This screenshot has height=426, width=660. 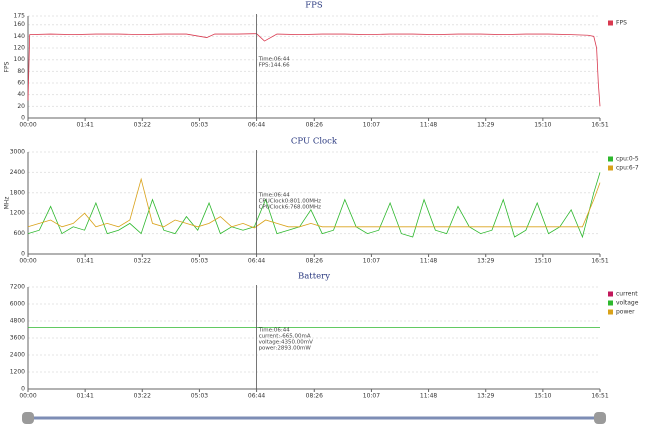 I want to click on y-tick-label: 20, so click(x=21, y=106).